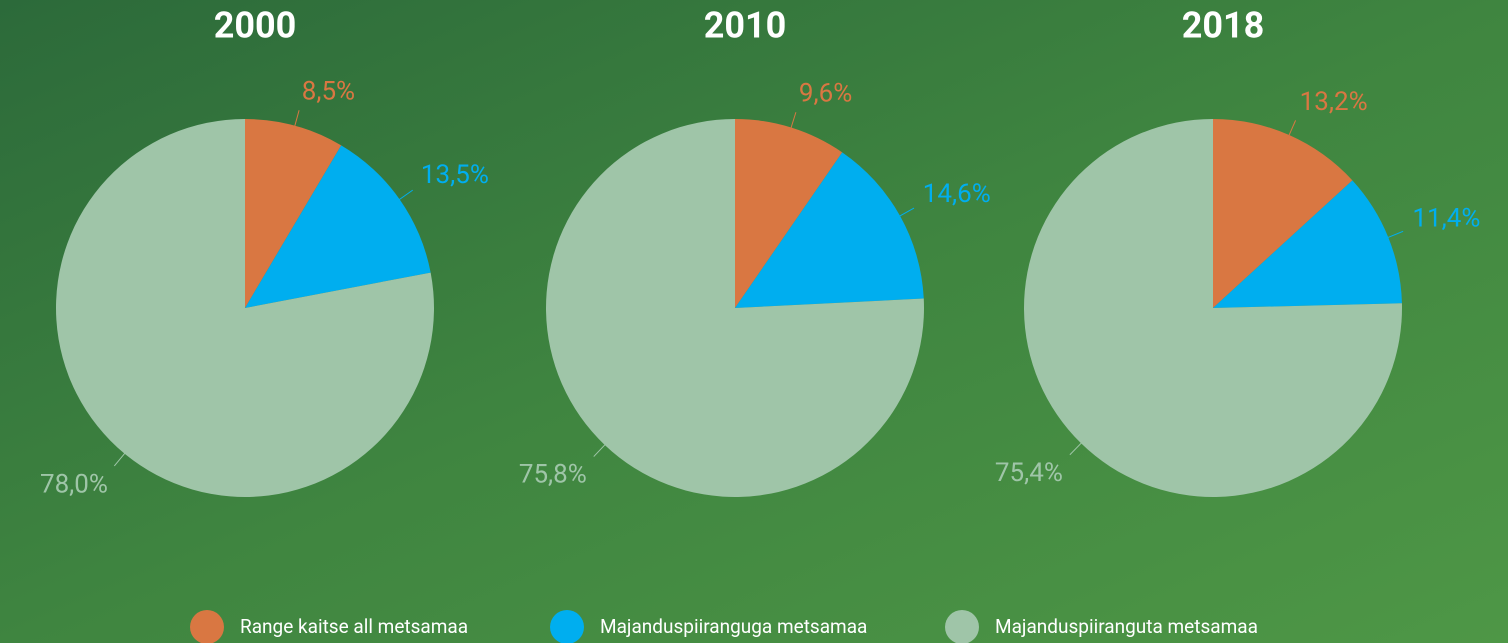 Image resolution: width=1508 pixels, height=643 pixels. Describe the element at coordinates (1126, 626) in the screenshot. I see `legend-label: Majanduspiiranguta metsamaa` at that location.